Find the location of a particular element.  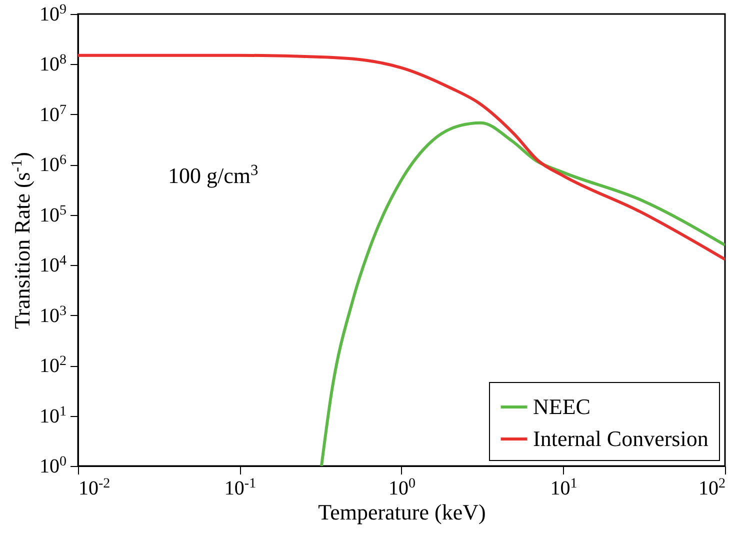

y-tick-label: 10$^{5}$ is located at coordinates (53, 214).